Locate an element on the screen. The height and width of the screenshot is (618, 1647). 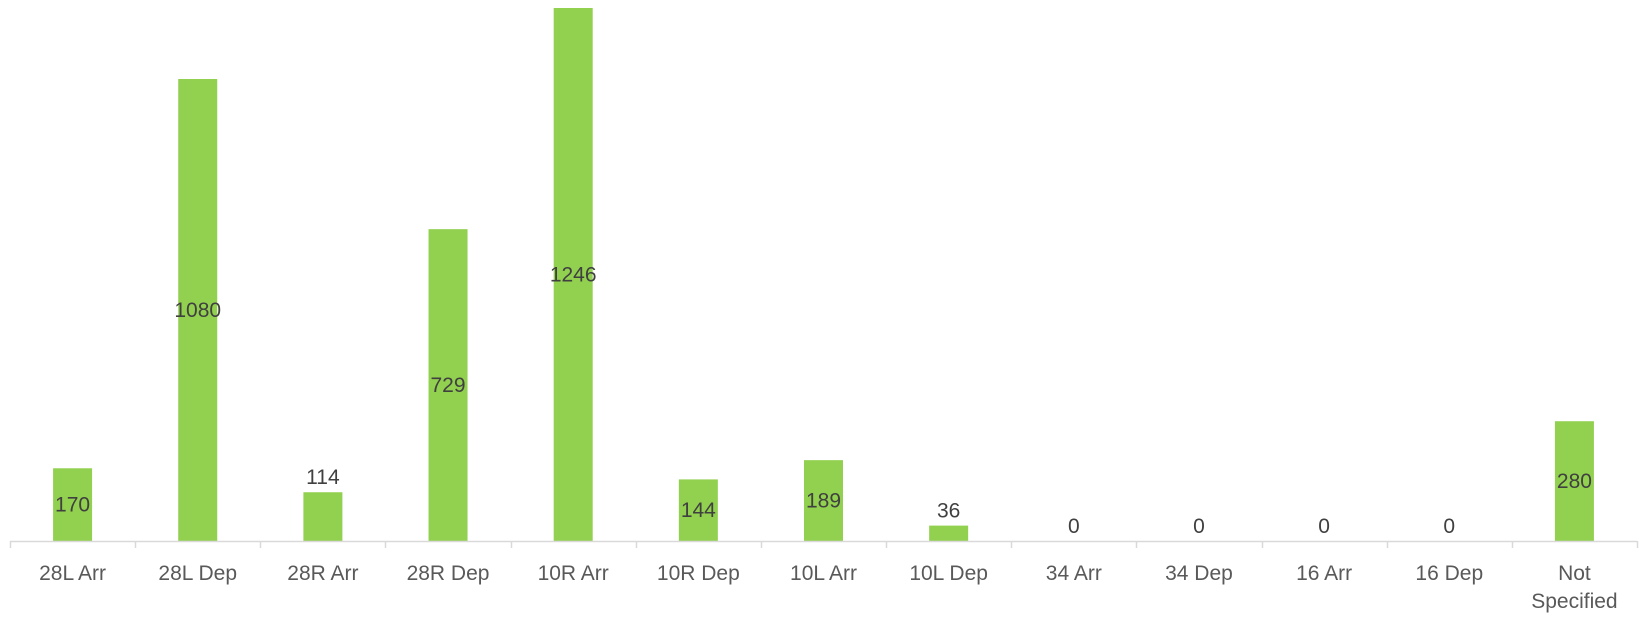
x-tick-label-line: 10L Arr is located at coordinates (823, 573).